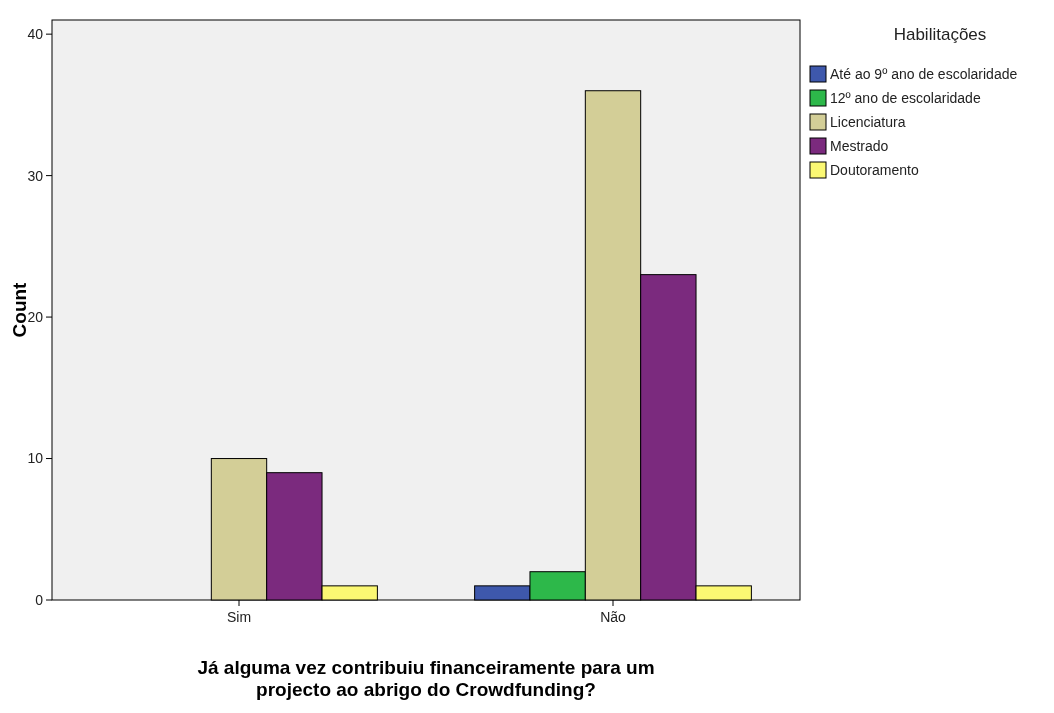  Describe the element at coordinates (35, 175) in the screenshot. I see `y-tick-label: 30` at that location.